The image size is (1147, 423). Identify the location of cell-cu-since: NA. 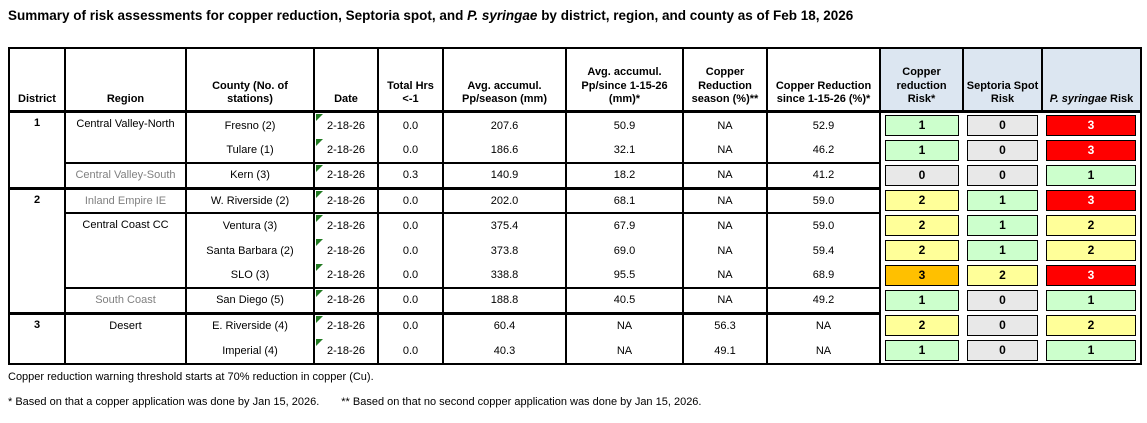
(823, 325).